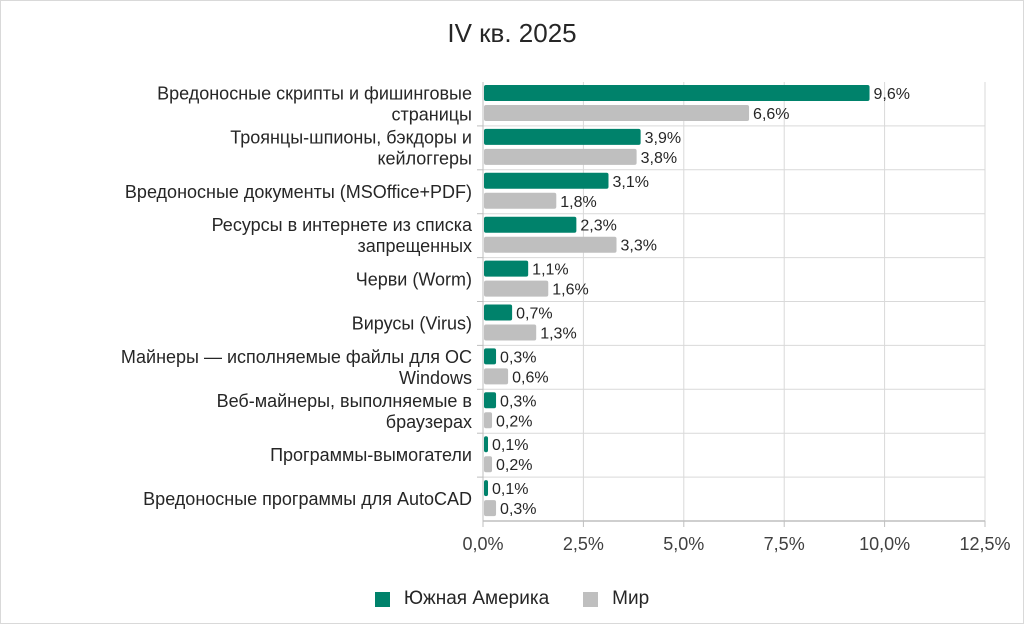 The image size is (1024, 624). What do you see at coordinates (570, 290) in the screenshot?
I see `data-label: 1,6%` at bounding box center [570, 290].